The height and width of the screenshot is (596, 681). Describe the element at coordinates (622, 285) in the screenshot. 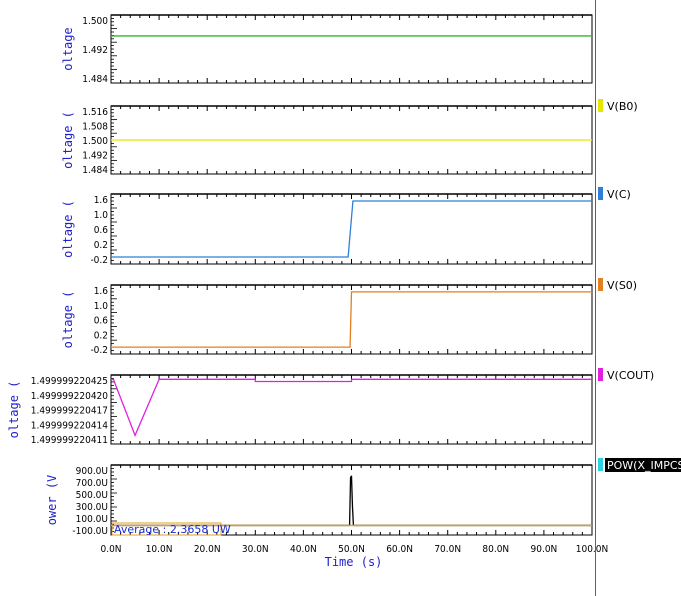

I see `legend-label: V(S0)` at that location.